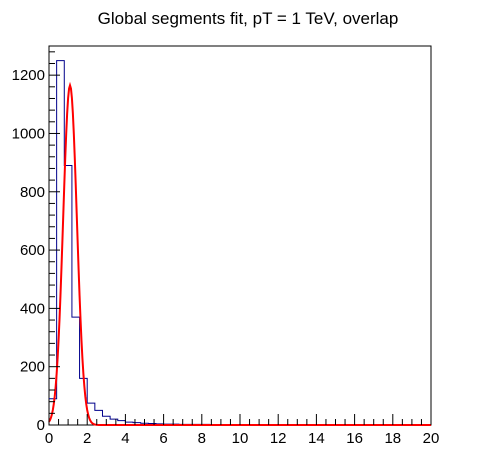 The width and height of the screenshot is (496, 472). What do you see at coordinates (32, 367) in the screenshot?
I see `y-tick-label: 200` at bounding box center [32, 367].